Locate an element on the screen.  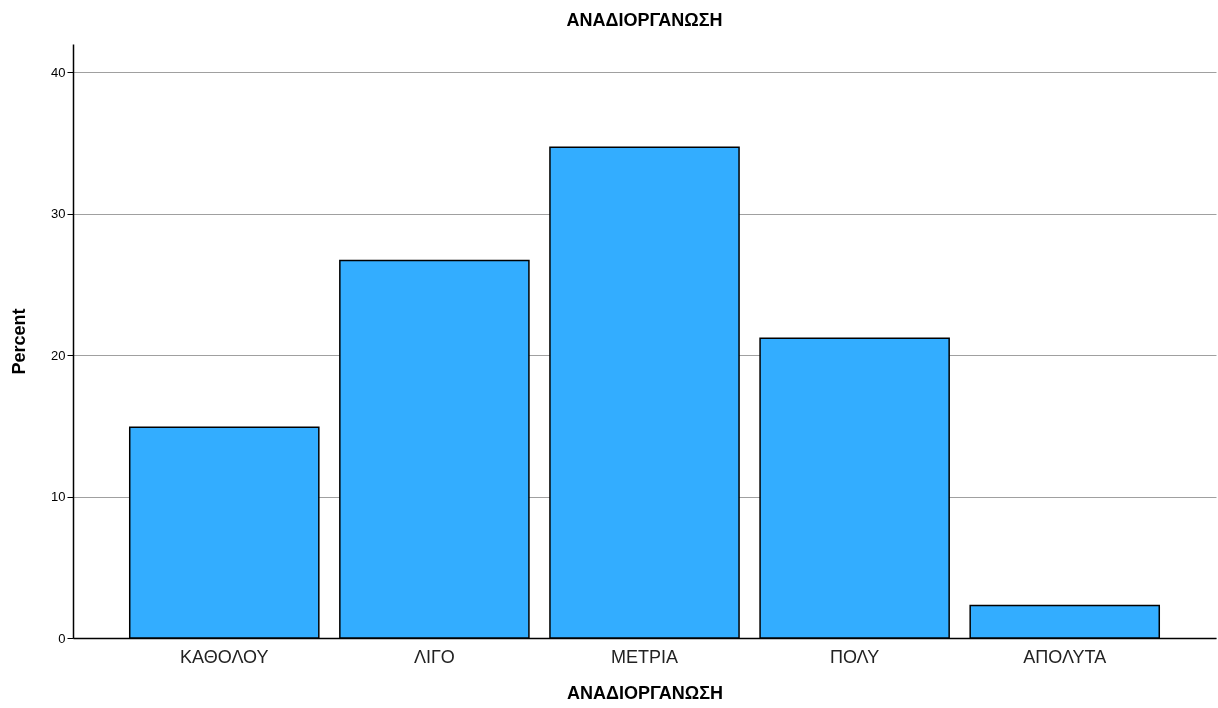
y-tick-label: 40 is located at coordinates (58, 72).